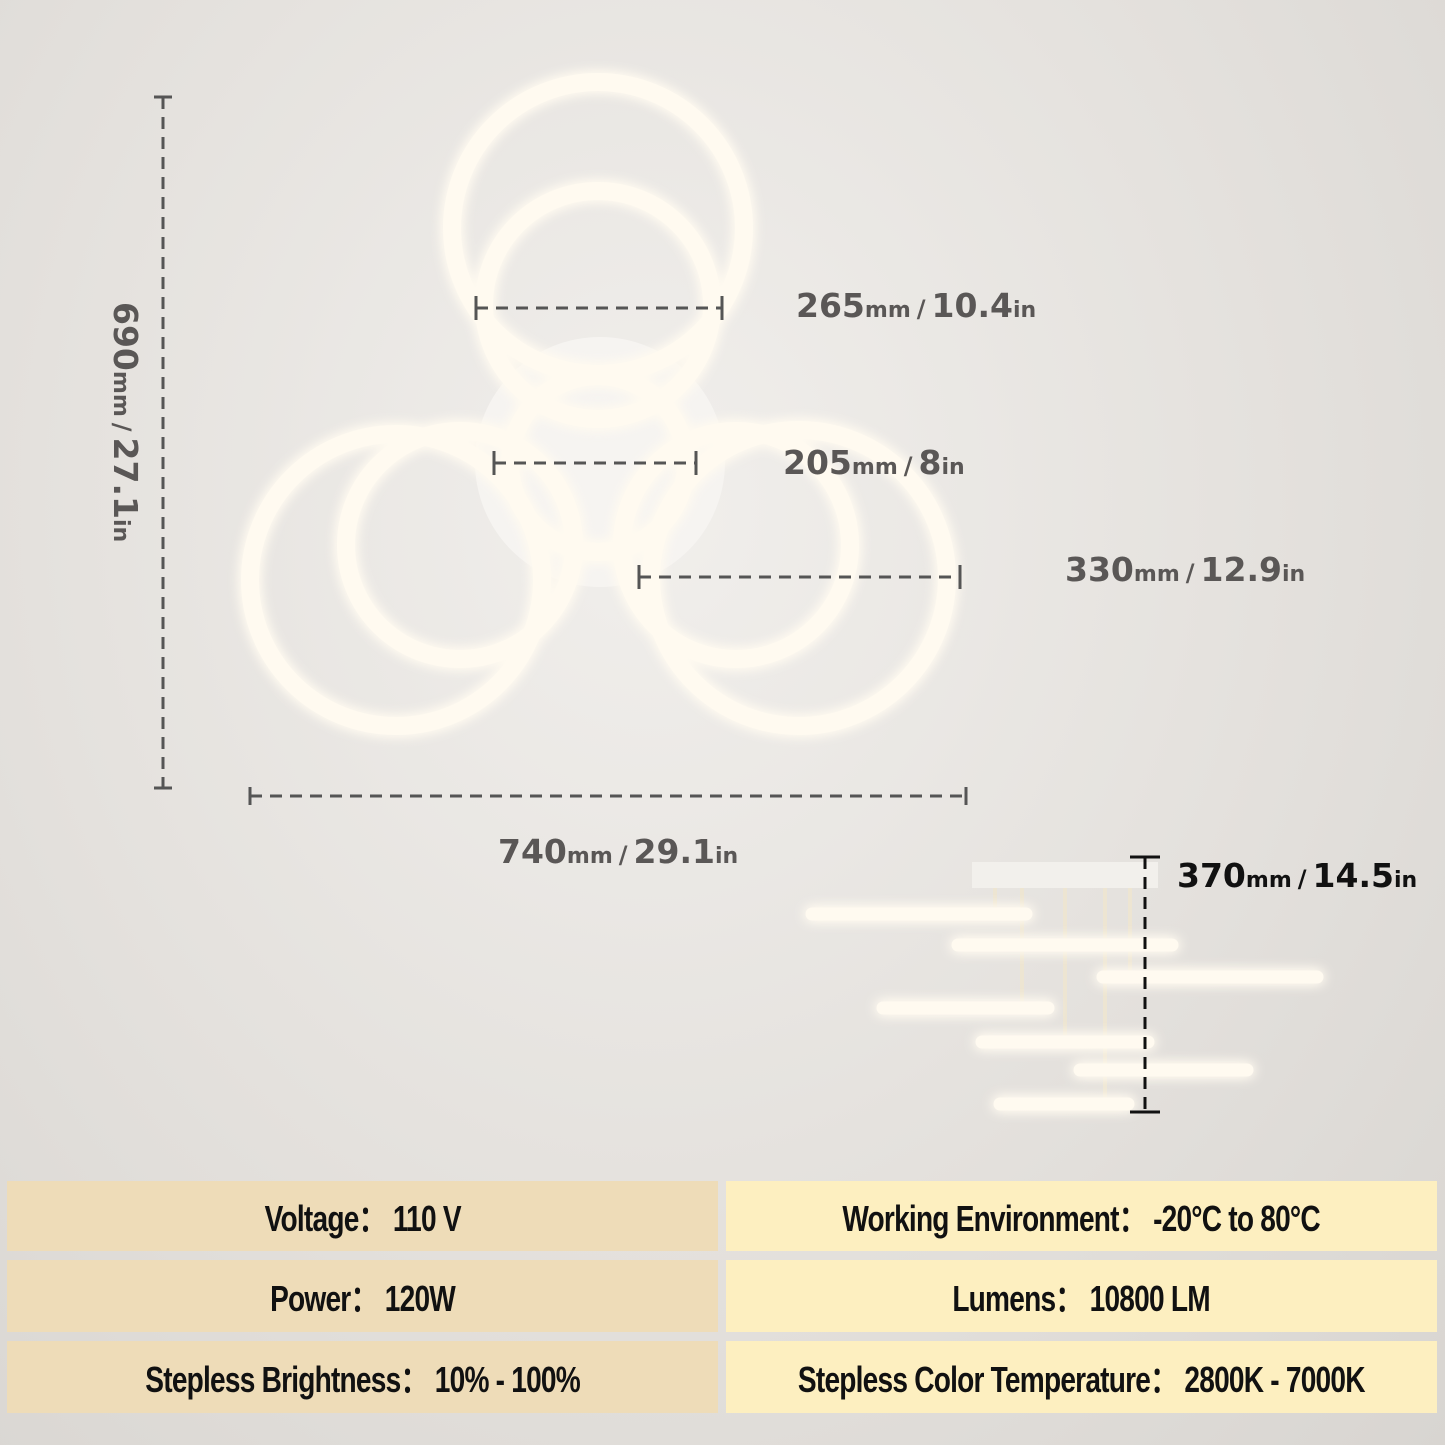 This screenshot has height=1445, width=1445. I want to click on dim-value: 14.5, so click(1353, 875).